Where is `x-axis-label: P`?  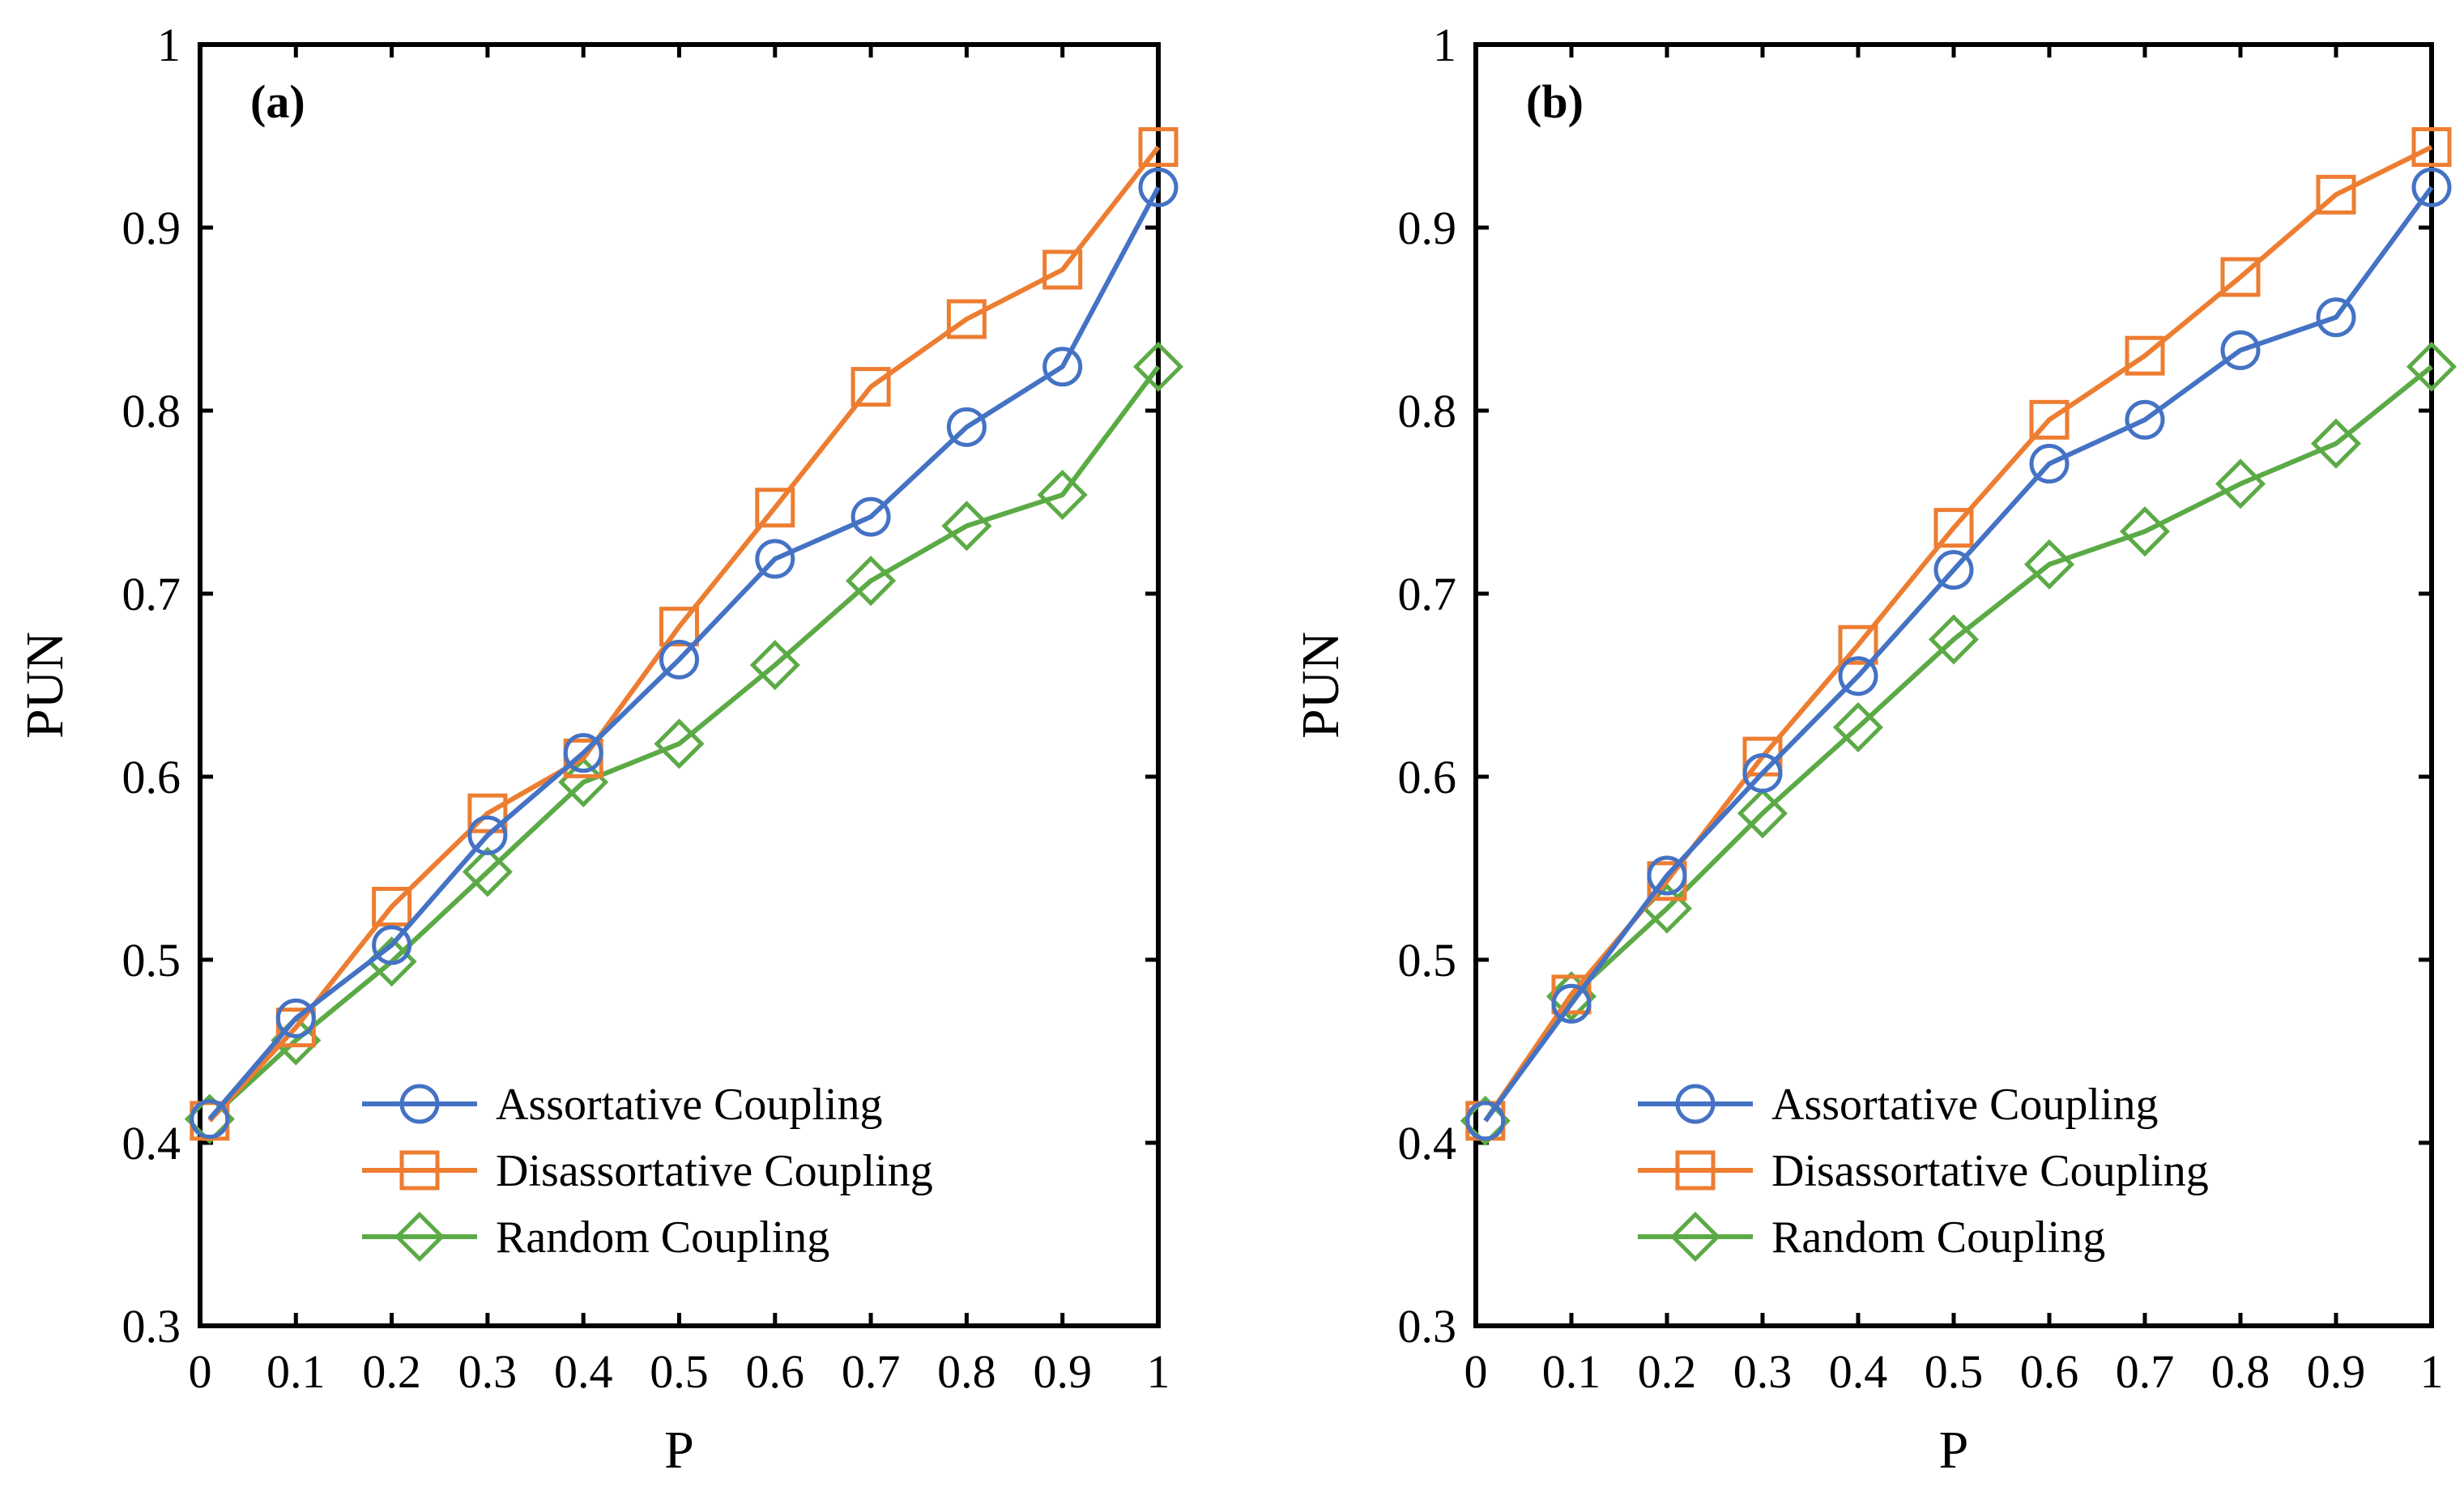 x-axis-label: P is located at coordinates (679, 1450).